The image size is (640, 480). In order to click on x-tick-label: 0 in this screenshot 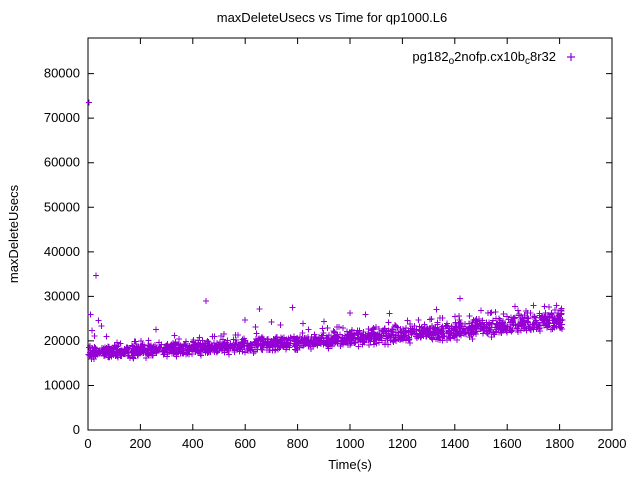, I will do `click(87, 443)`.